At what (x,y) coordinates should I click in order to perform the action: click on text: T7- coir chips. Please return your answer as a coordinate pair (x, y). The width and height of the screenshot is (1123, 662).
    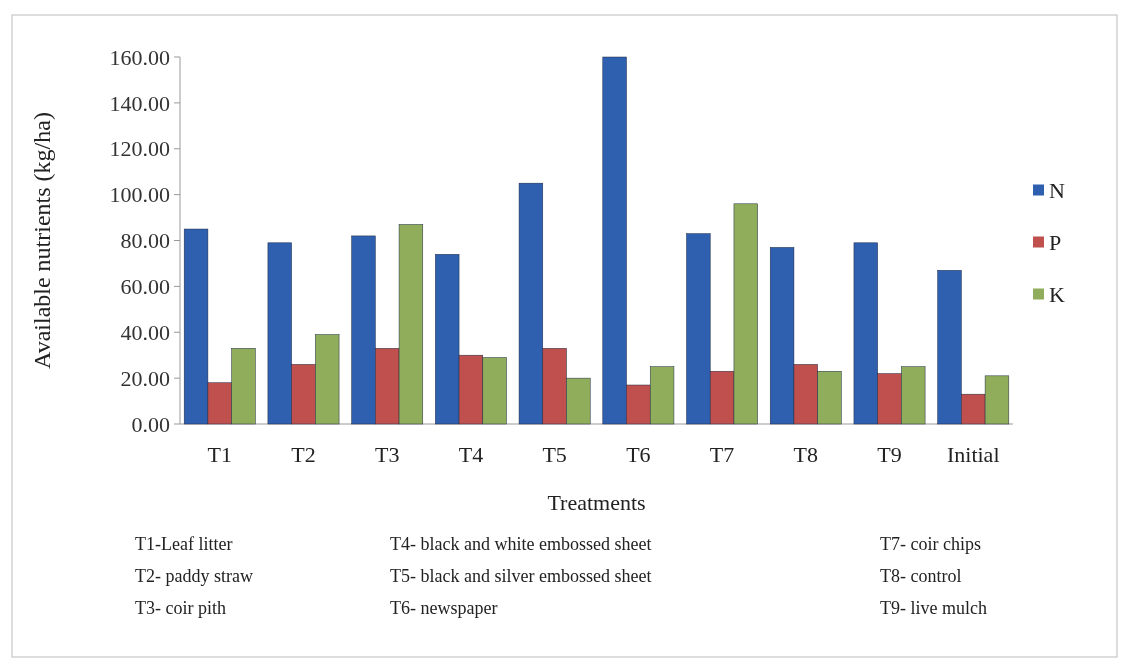
    Looking at the image, I should click on (930, 544).